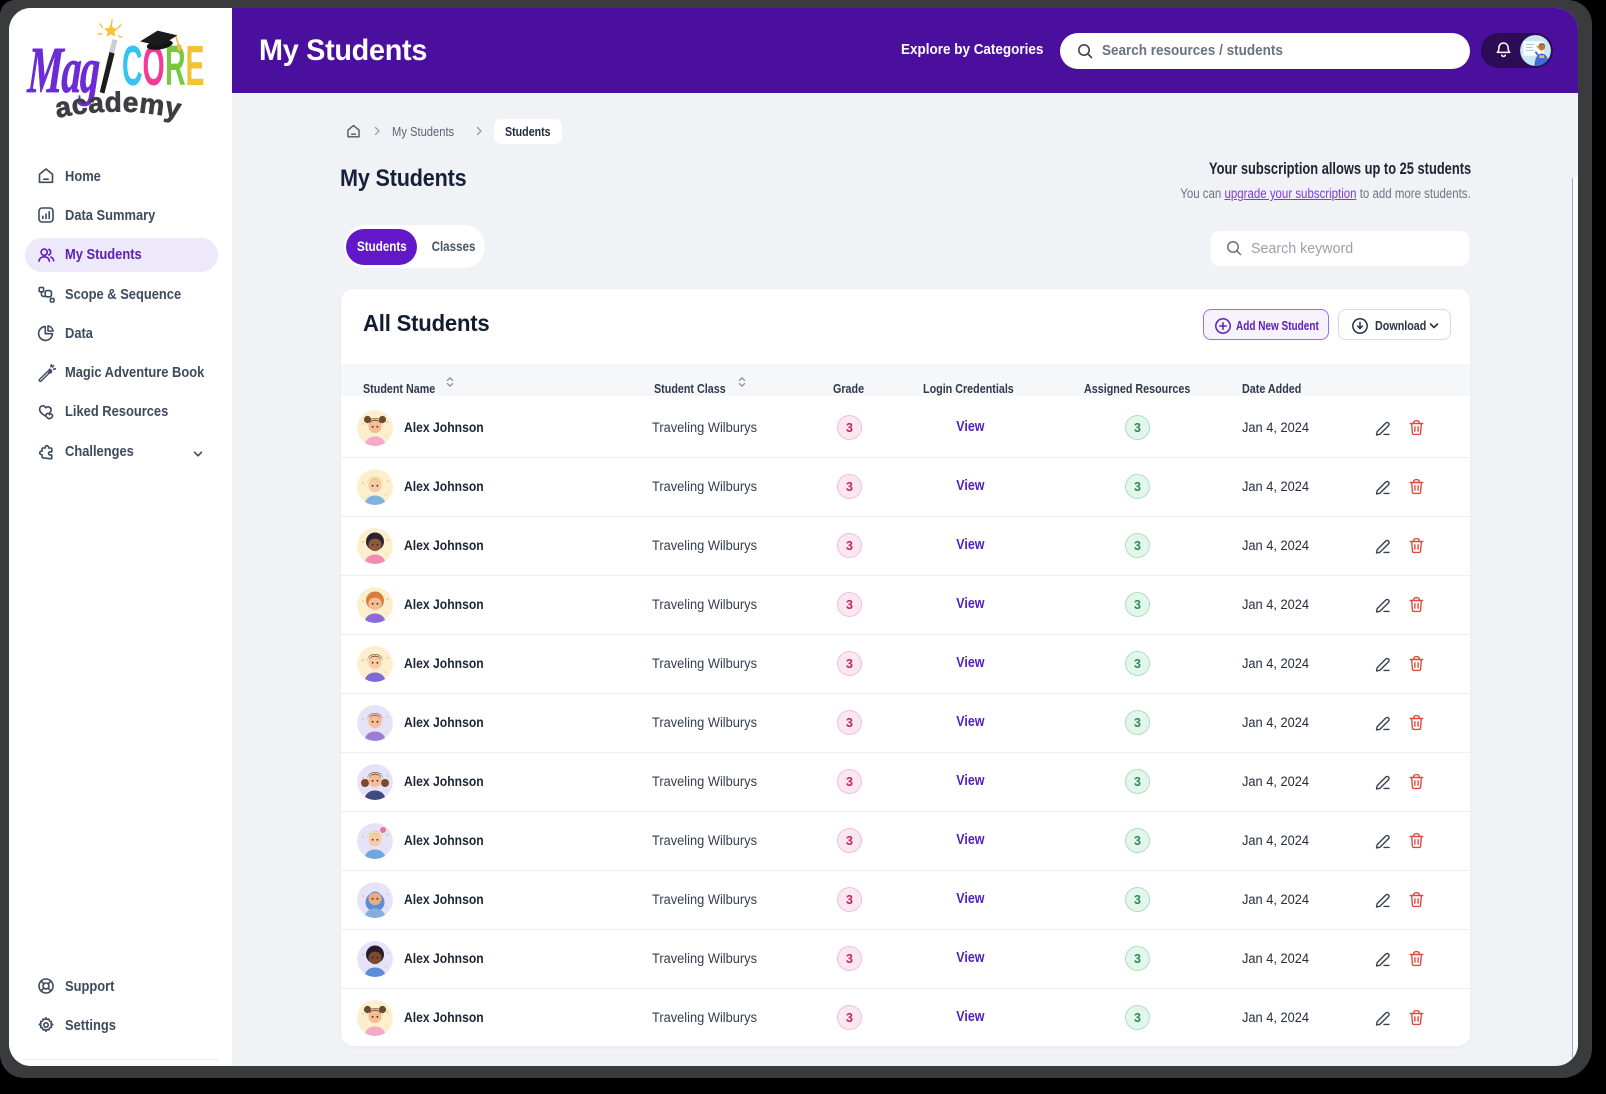 This screenshot has height=1094, width=1606. I want to click on svg-text: C, so click(132, 65).